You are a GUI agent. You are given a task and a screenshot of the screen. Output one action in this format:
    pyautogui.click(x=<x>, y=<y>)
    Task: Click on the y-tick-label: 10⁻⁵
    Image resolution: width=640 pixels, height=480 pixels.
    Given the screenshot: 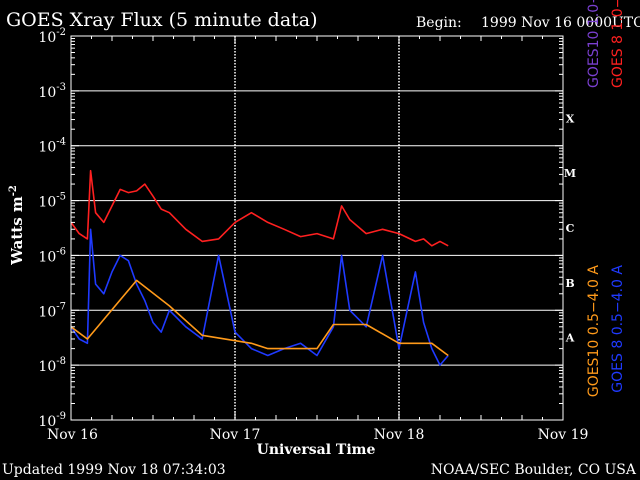 What is the action you would take?
    pyautogui.click(x=52, y=201)
    